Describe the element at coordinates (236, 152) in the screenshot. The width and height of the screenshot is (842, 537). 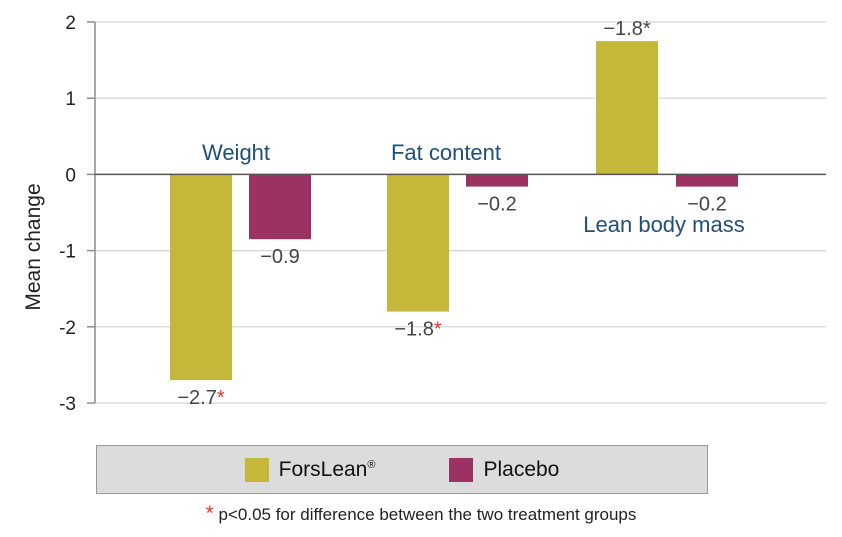
I see `category-label: Weight` at that location.